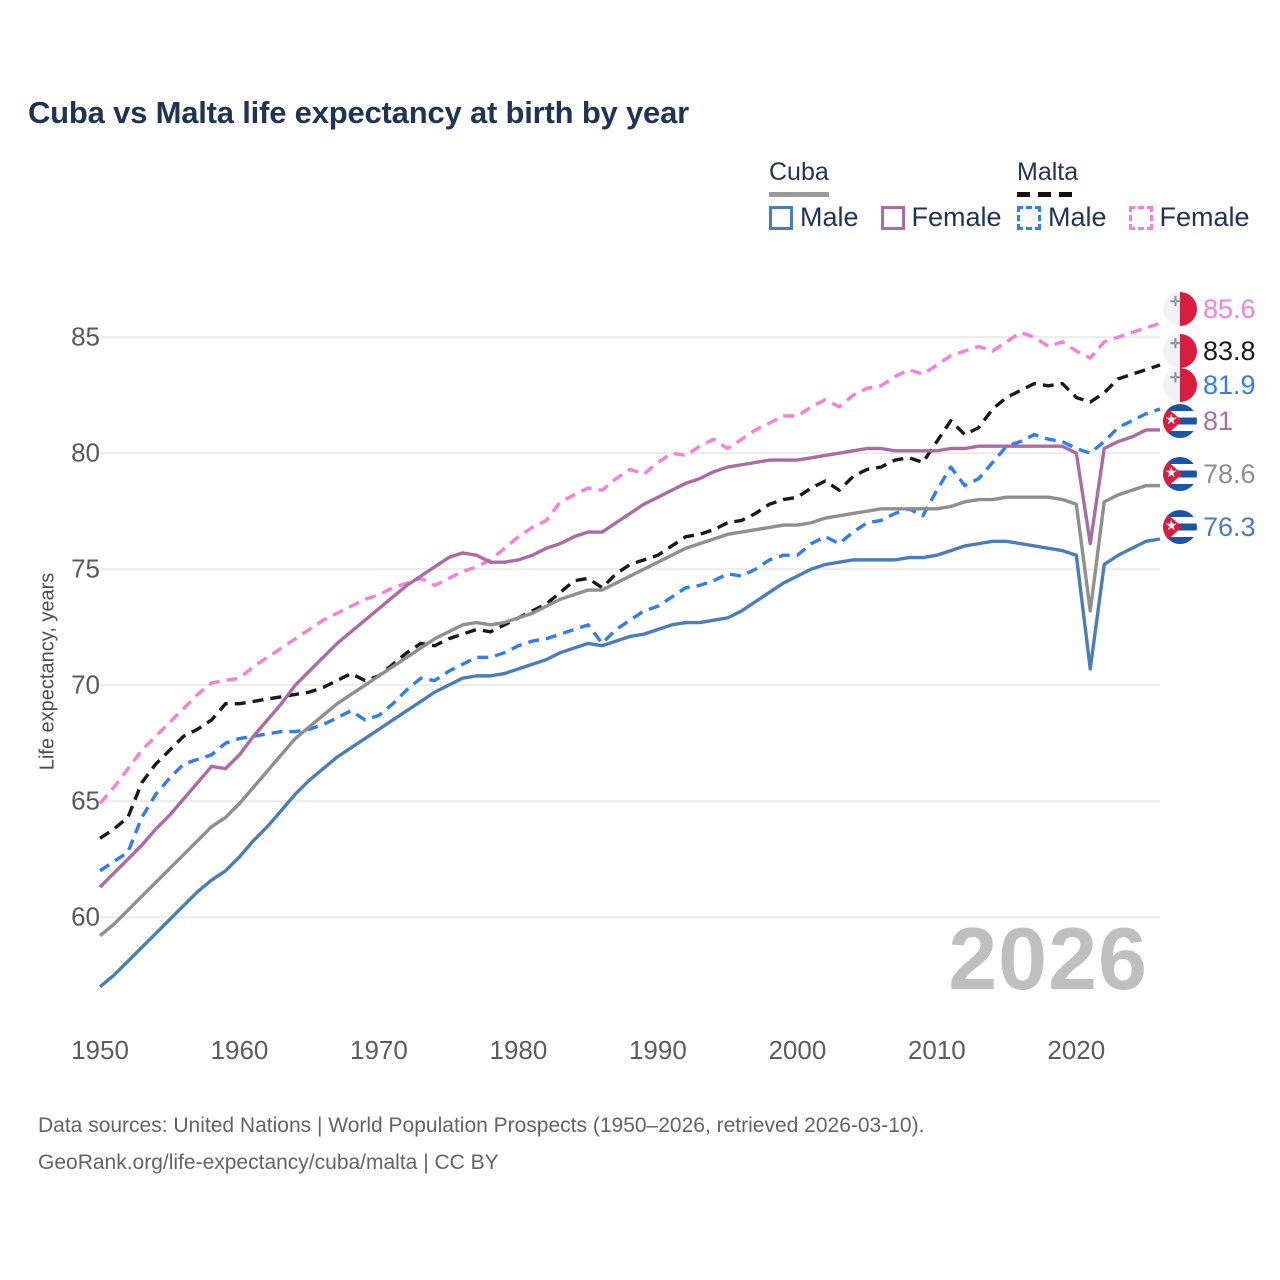  Describe the element at coordinates (1048, 194) in the screenshot. I see `legend-rule-malta` at that location.